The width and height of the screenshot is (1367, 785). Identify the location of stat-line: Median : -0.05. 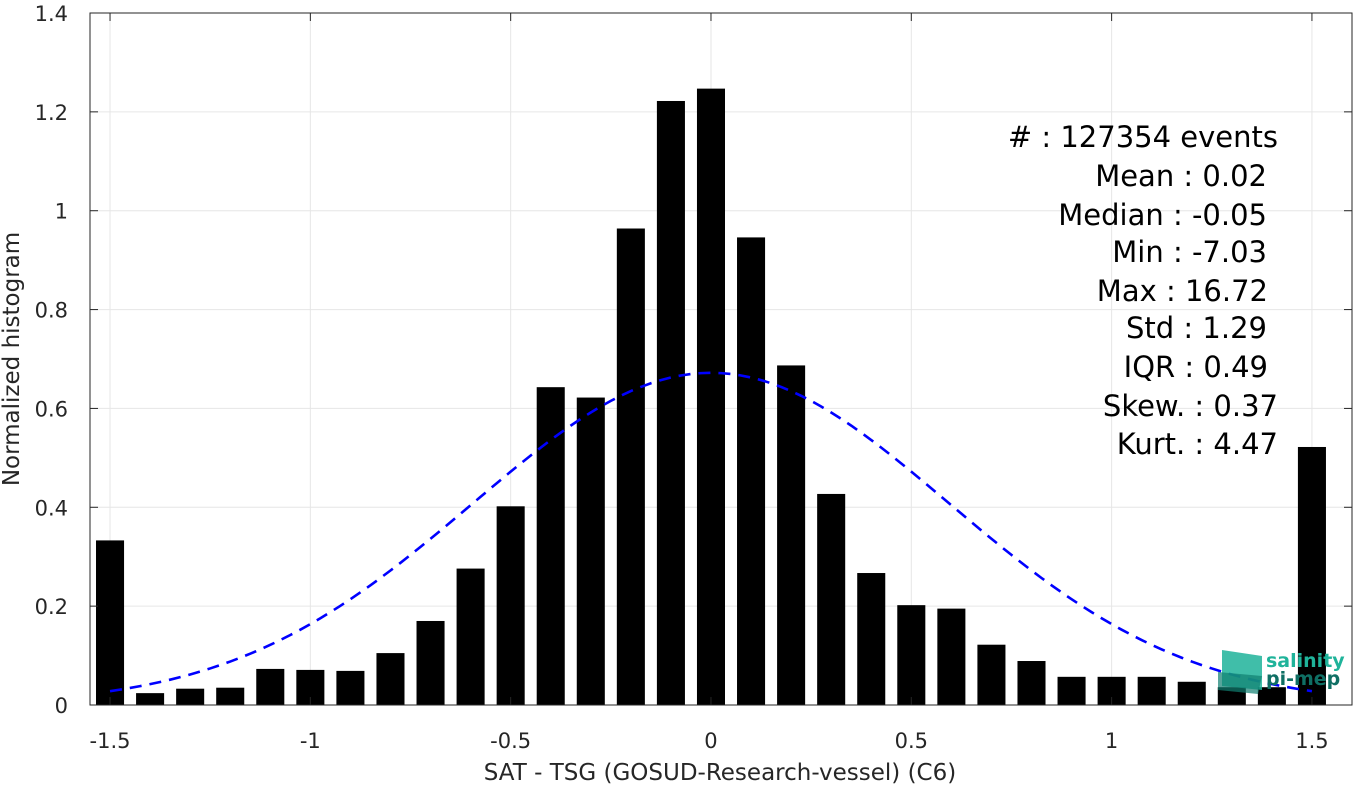
(1162, 215).